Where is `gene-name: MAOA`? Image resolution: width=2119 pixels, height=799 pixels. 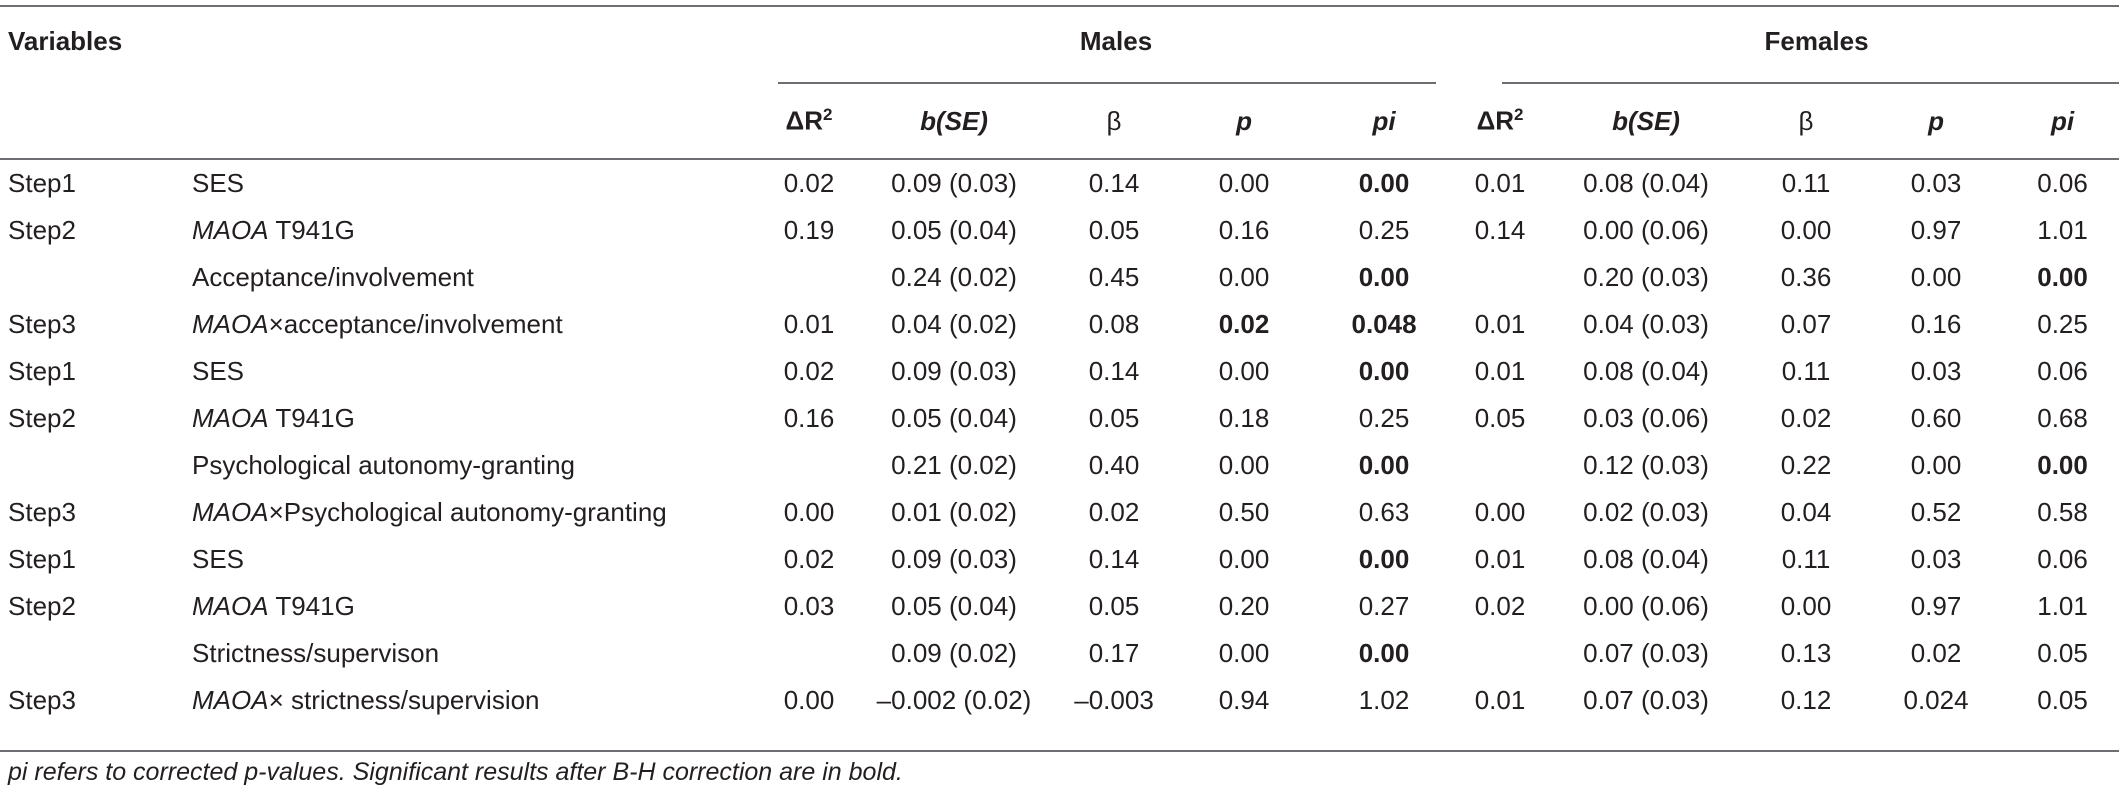 gene-name: MAOA is located at coordinates (230, 230).